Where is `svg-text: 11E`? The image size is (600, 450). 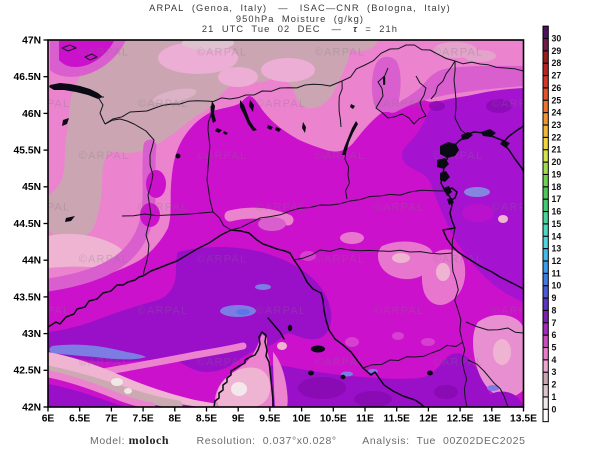
svg-text: 11E is located at coordinates (365, 419).